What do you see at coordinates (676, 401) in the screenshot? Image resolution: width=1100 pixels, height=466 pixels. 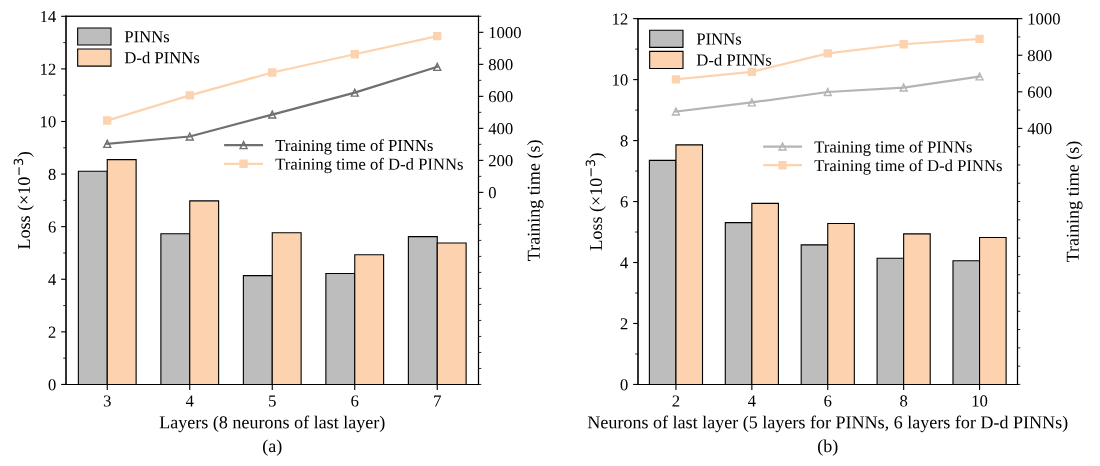 I see `x-tick-label: 2` at bounding box center [676, 401].